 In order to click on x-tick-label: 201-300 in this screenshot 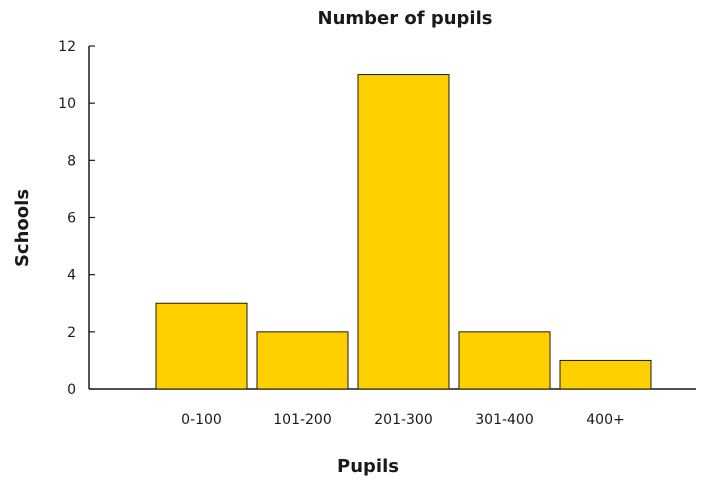, I will do `click(403, 420)`.